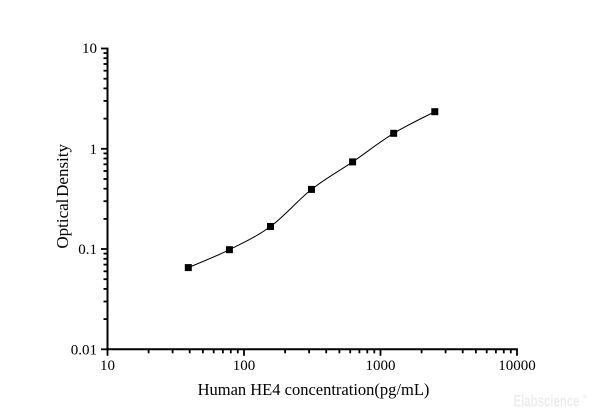  What do you see at coordinates (244, 366) in the screenshot?
I see `svg-text: 100` at bounding box center [244, 366].